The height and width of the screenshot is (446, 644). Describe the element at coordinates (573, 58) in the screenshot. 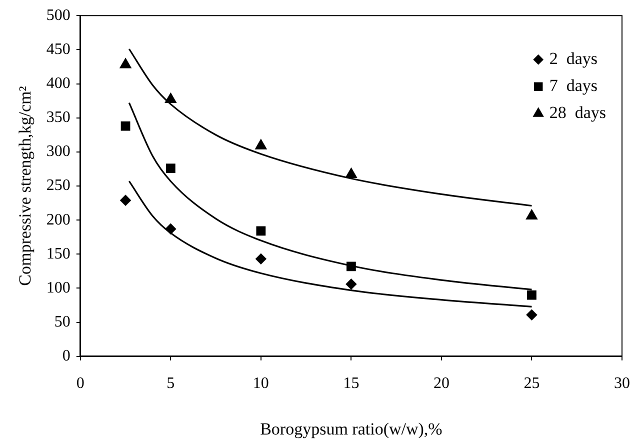

I see `legend-label: 2 days` at that location.